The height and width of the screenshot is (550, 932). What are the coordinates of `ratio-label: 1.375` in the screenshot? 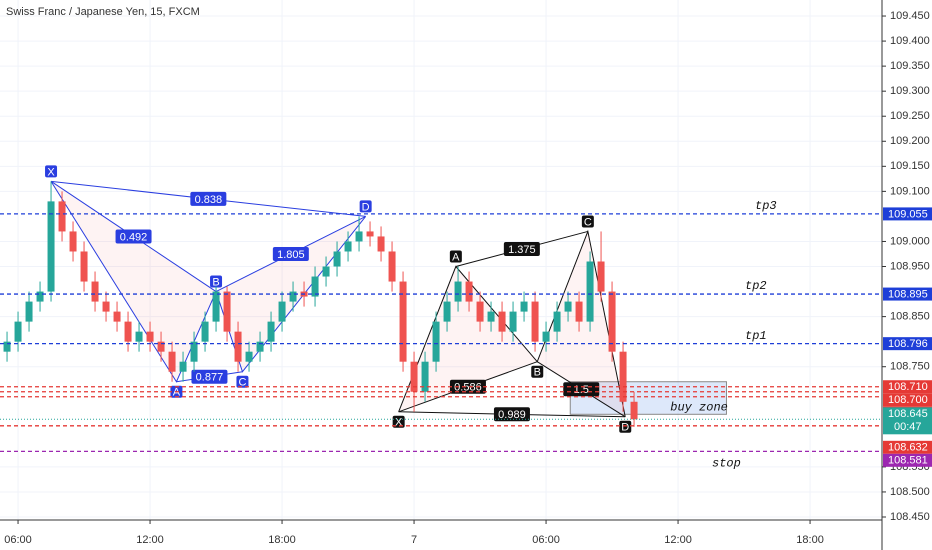 It's located at (522, 250).